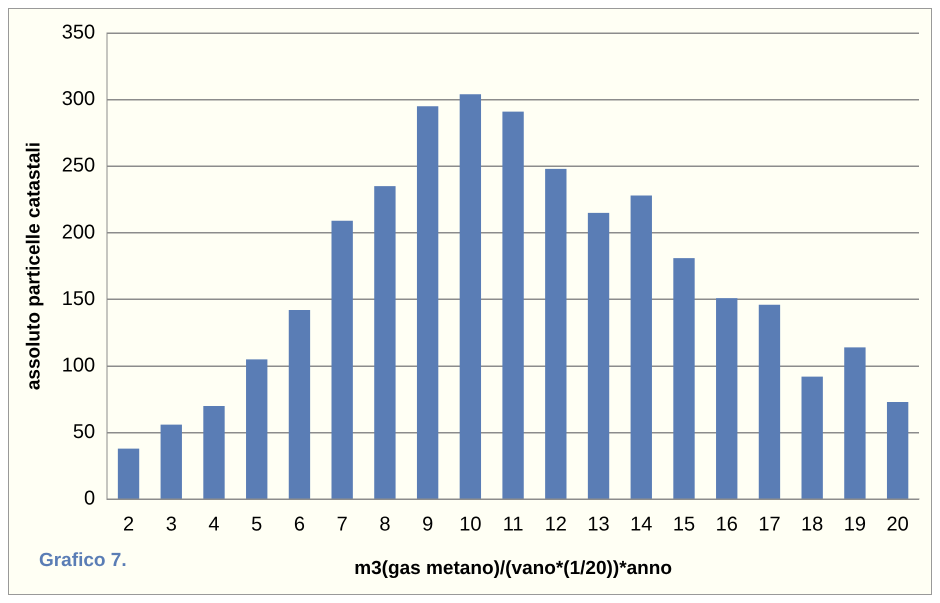 Image resolution: width=940 pixels, height=603 pixels. What do you see at coordinates (84, 432) in the screenshot?
I see `y-tick-label: 50` at bounding box center [84, 432].